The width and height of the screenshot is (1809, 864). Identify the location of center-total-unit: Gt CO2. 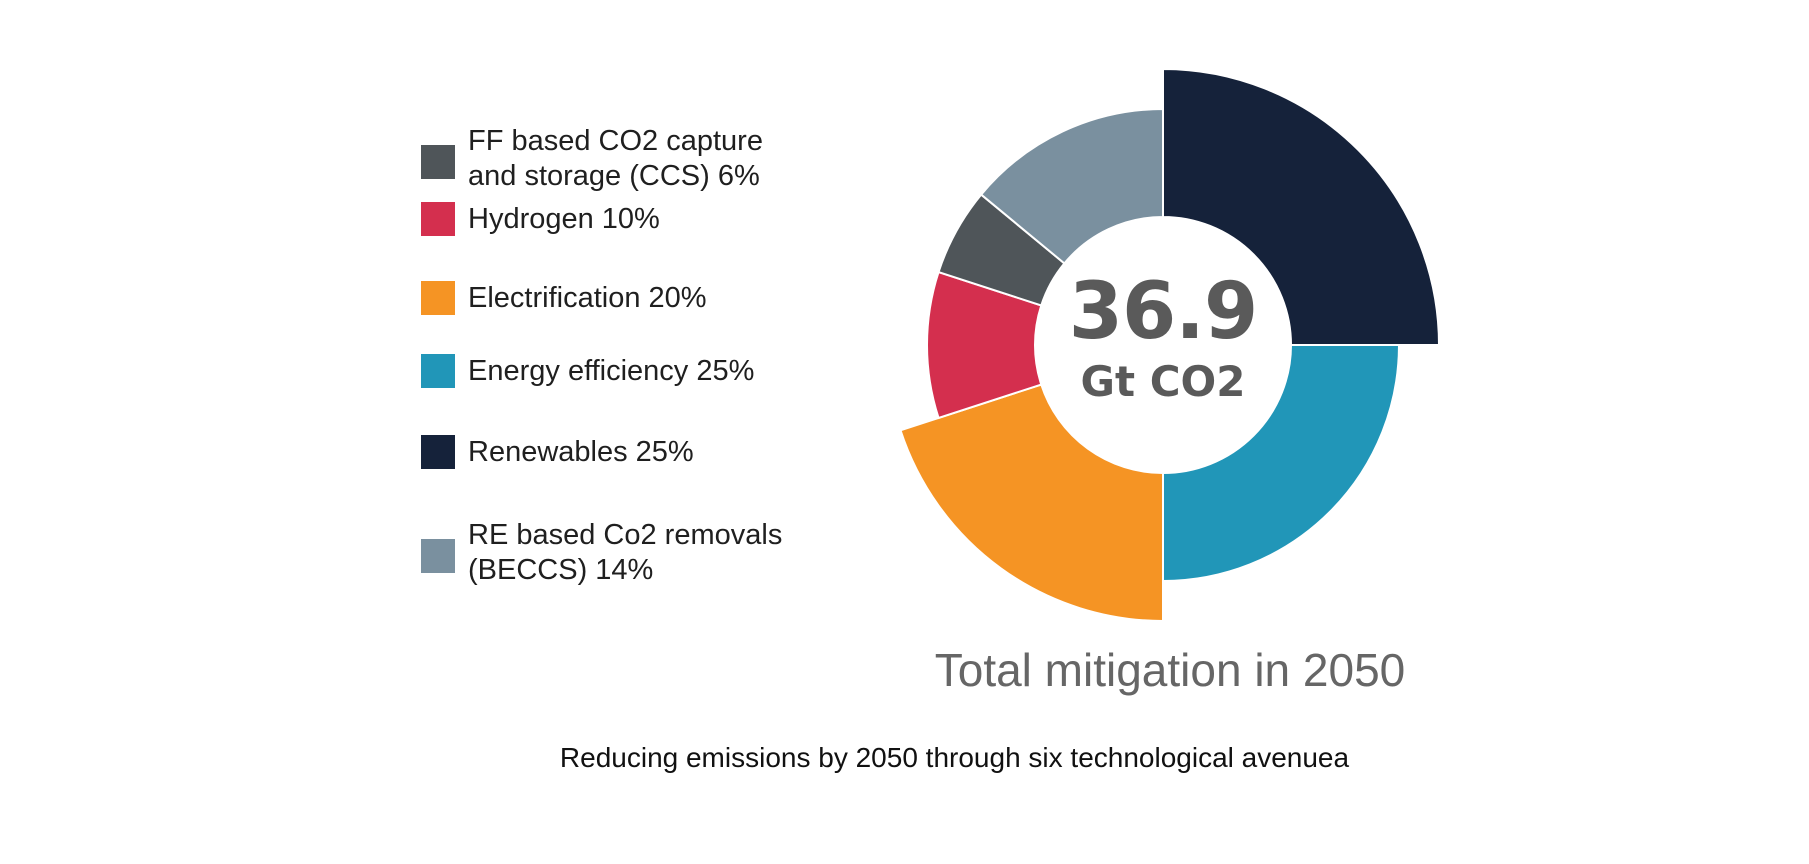
(1163, 381).